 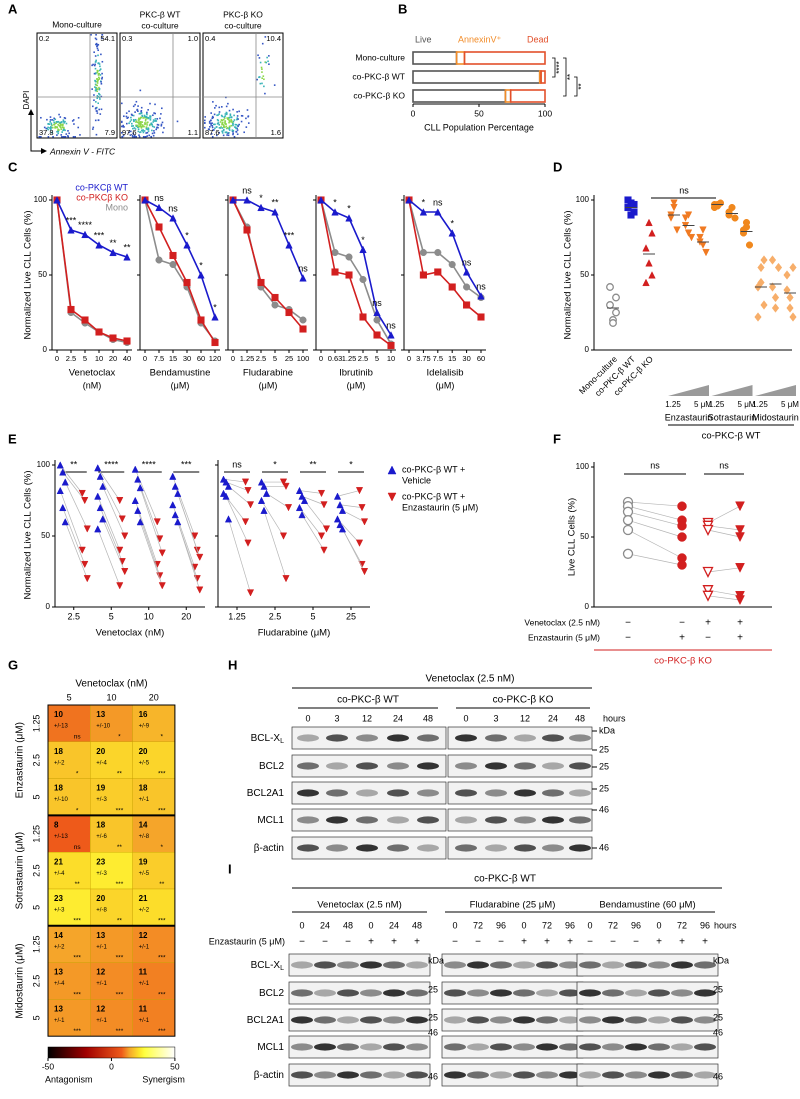 What do you see at coordinates (144, 874) in the screenshot?
I see `cell-sd: +/-5` at bounding box center [144, 874].